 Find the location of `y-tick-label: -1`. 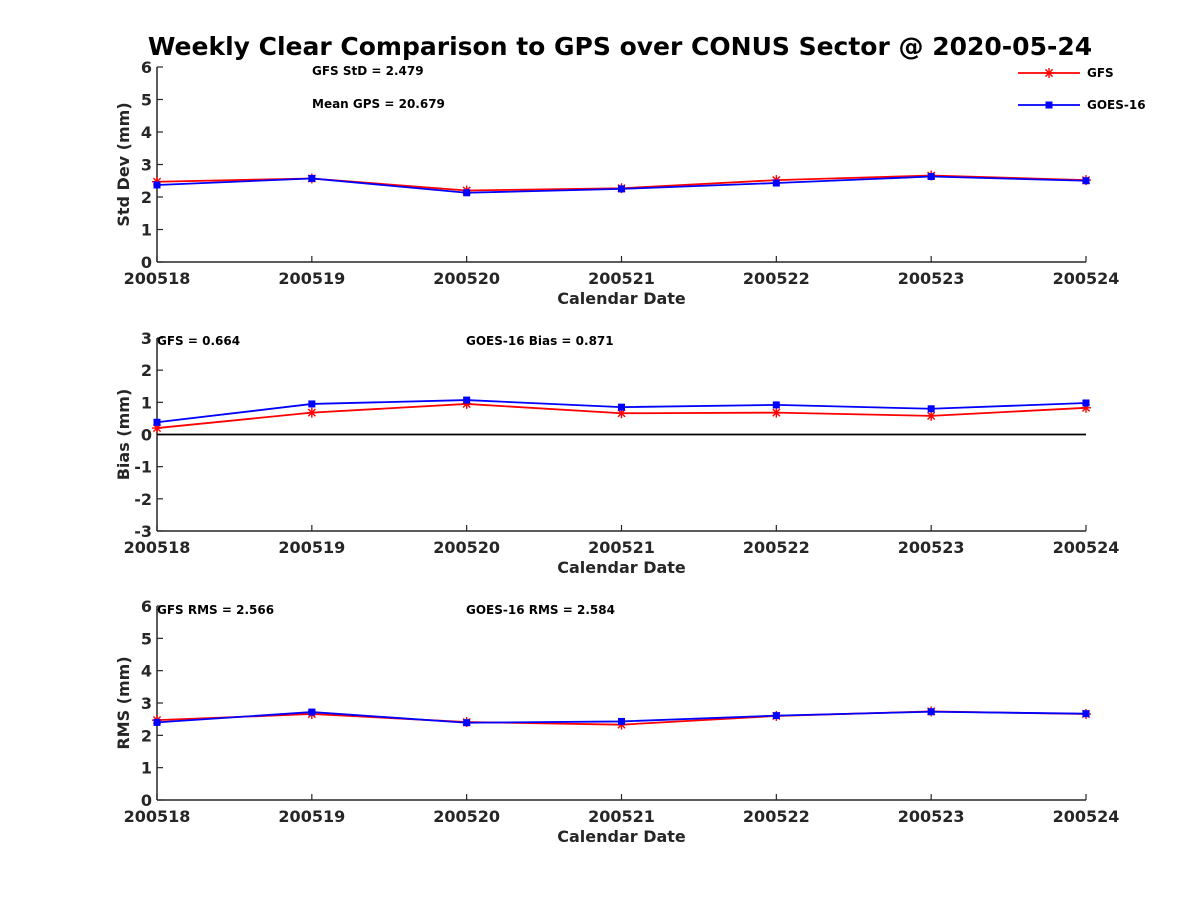

y-tick-label: -1 is located at coordinates (143, 467).